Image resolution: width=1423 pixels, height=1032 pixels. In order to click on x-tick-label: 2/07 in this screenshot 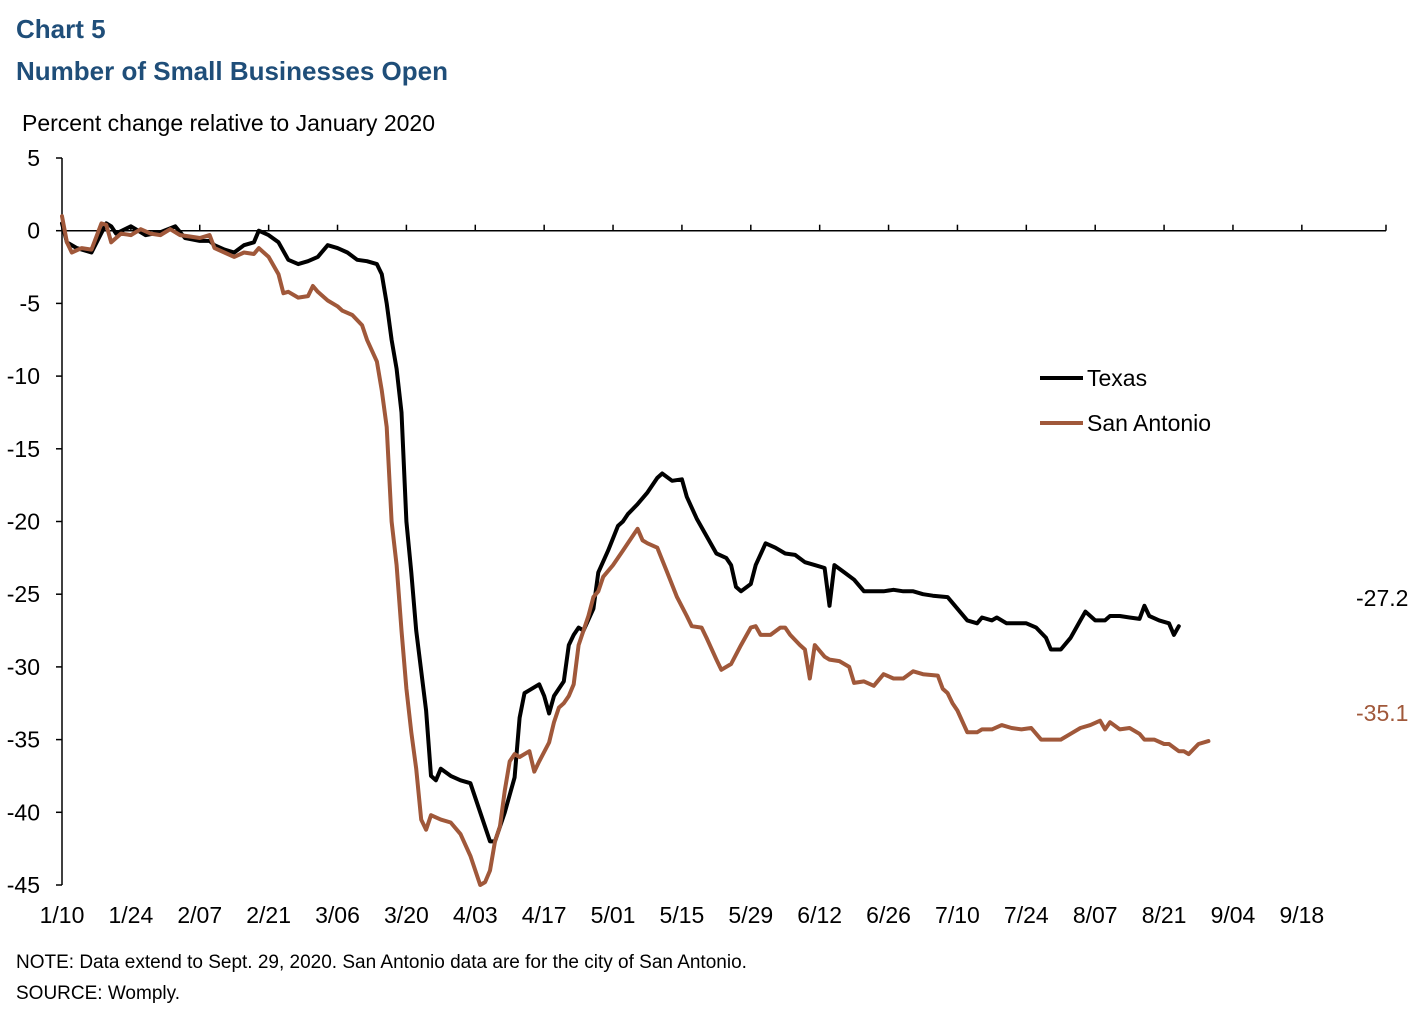, I will do `click(199, 915)`.